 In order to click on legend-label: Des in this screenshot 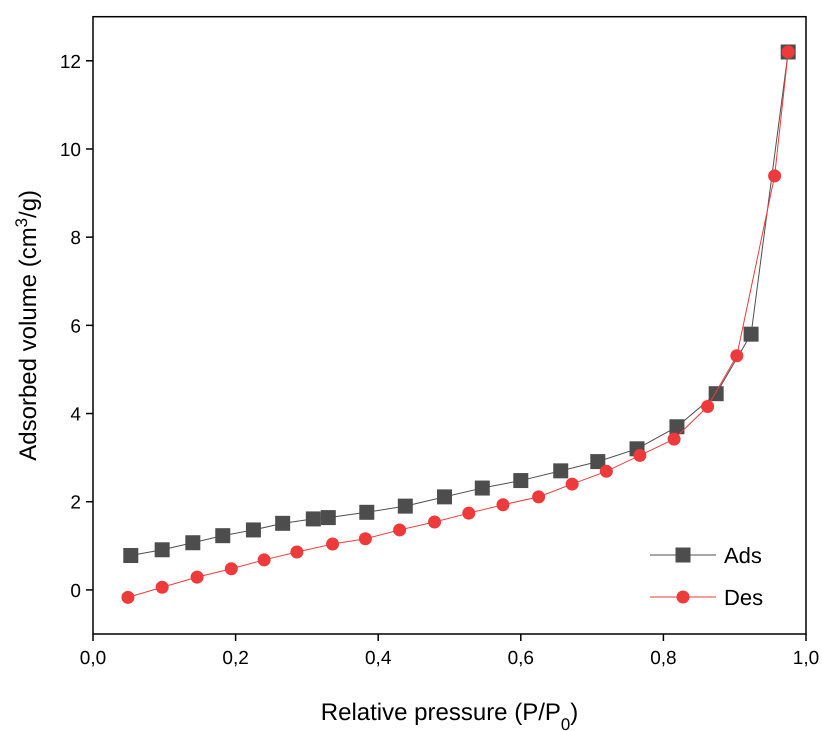, I will do `click(744, 597)`.